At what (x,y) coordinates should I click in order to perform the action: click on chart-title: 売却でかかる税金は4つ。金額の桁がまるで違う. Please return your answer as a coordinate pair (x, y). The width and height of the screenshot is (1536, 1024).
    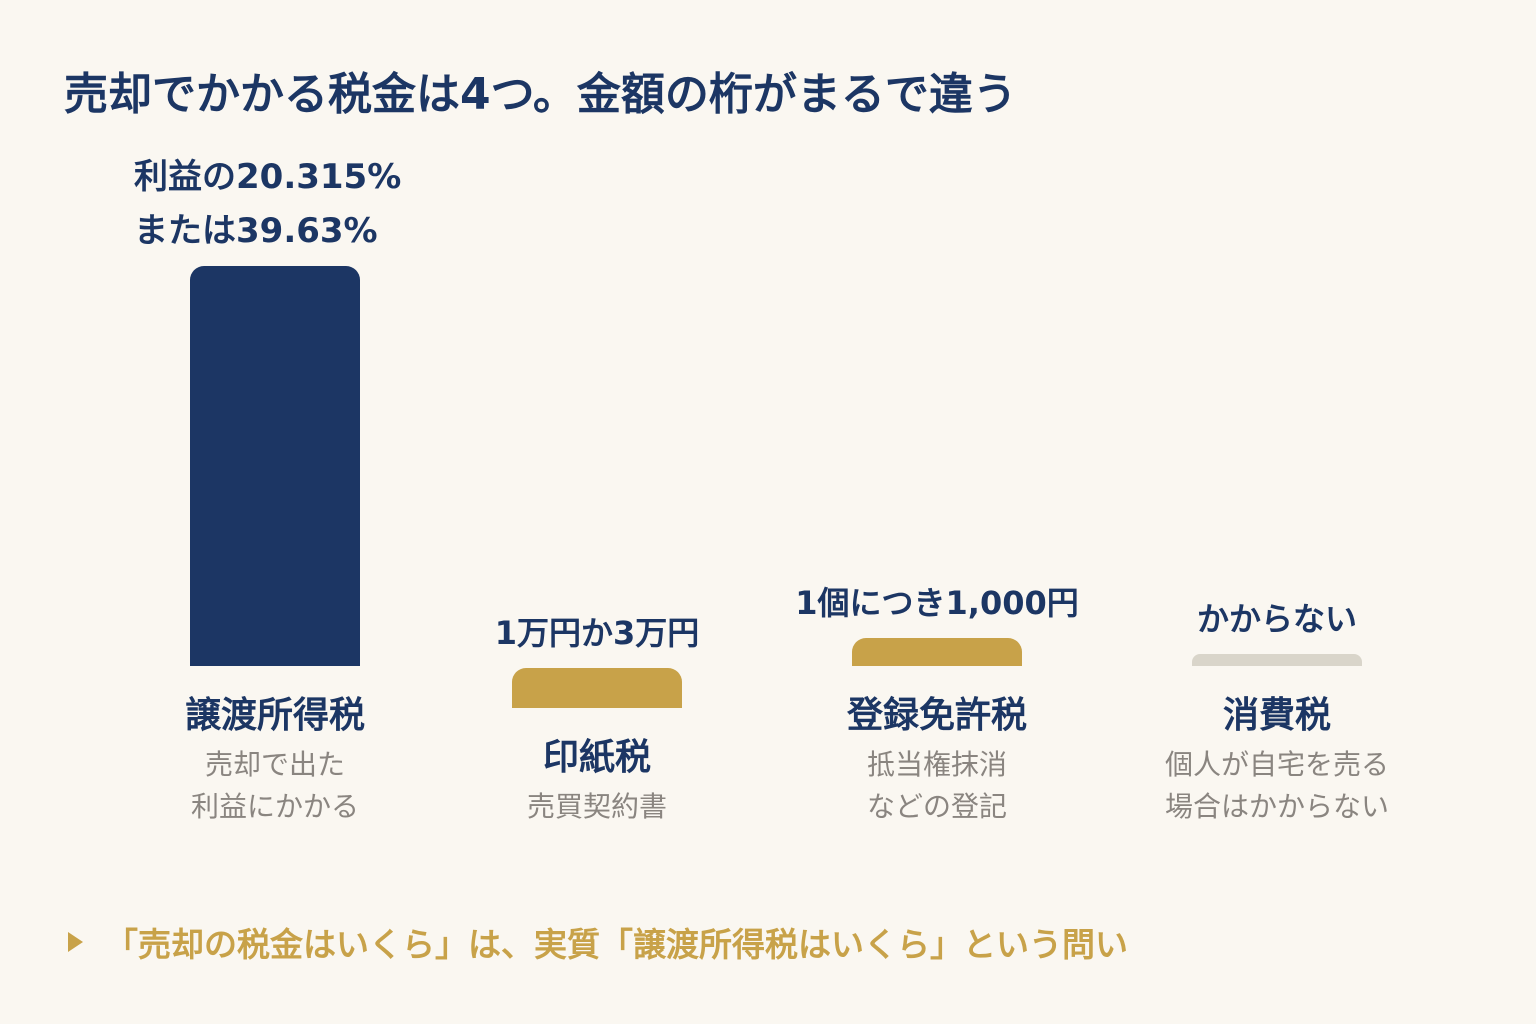
    Looking at the image, I should click on (540, 94).